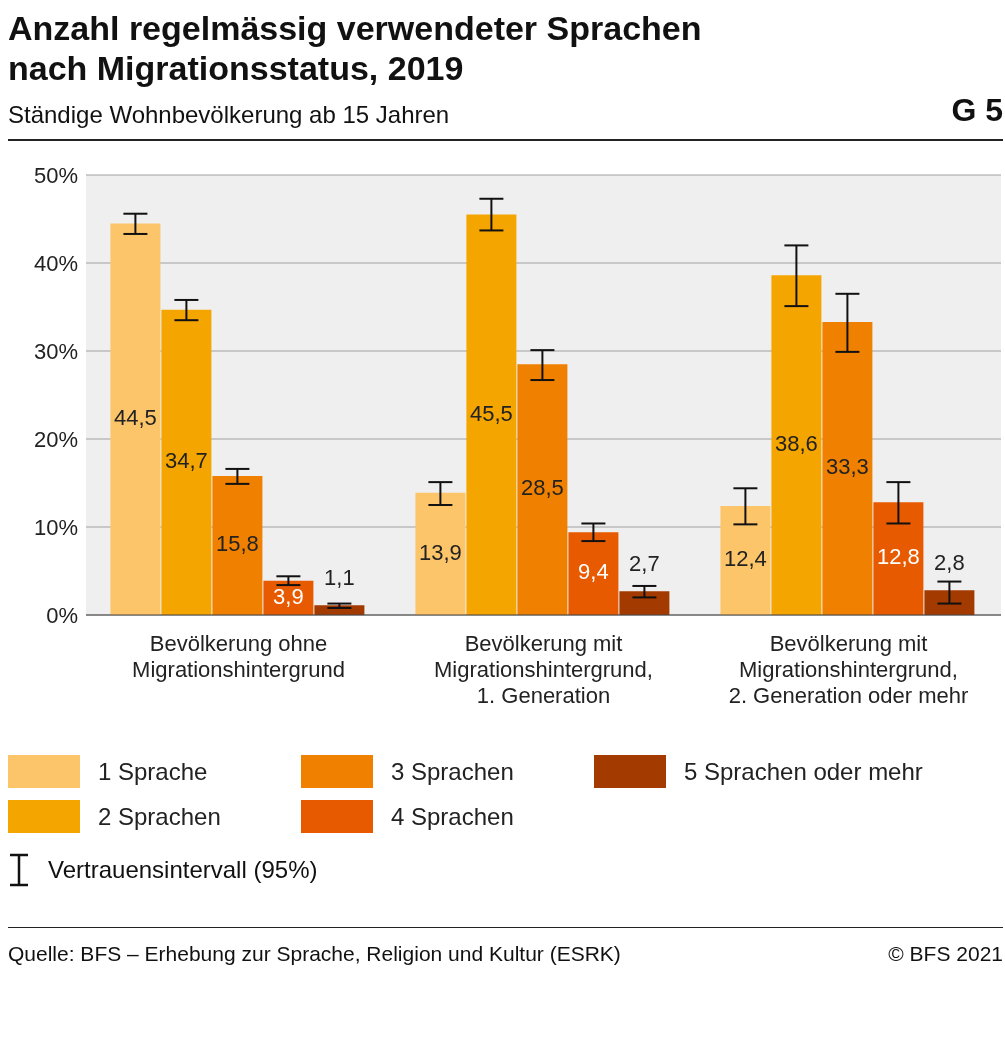  I want to click on x-tick-label: Bevölkerung ohne Migrationshintergrund, so click(238, 656).